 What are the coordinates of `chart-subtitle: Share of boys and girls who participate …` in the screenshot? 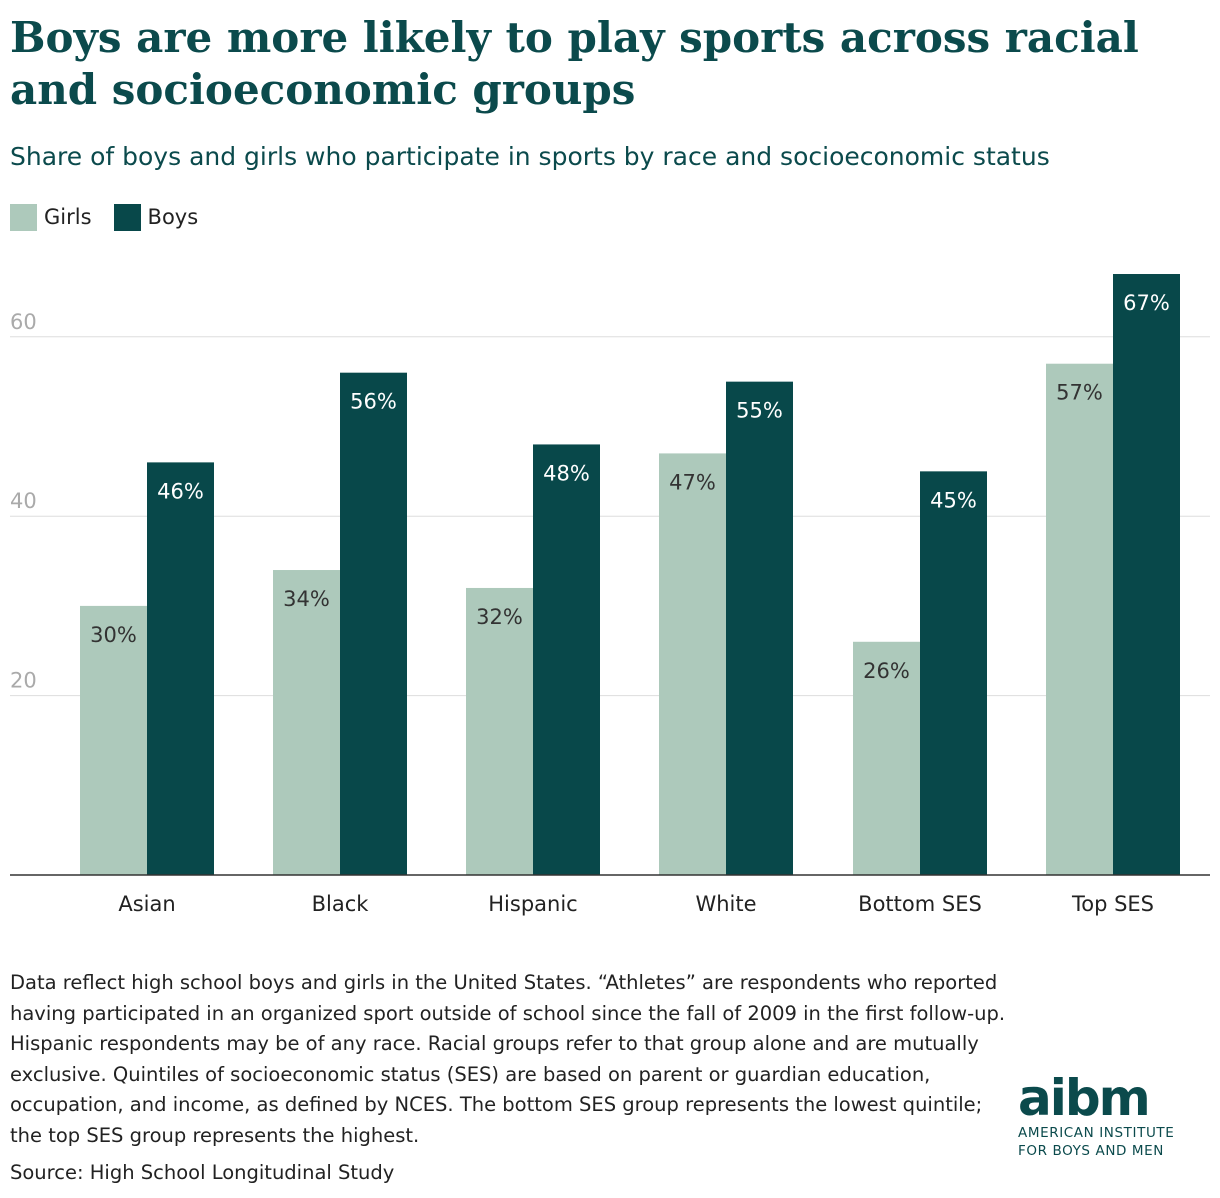 It's located at (530, 156).